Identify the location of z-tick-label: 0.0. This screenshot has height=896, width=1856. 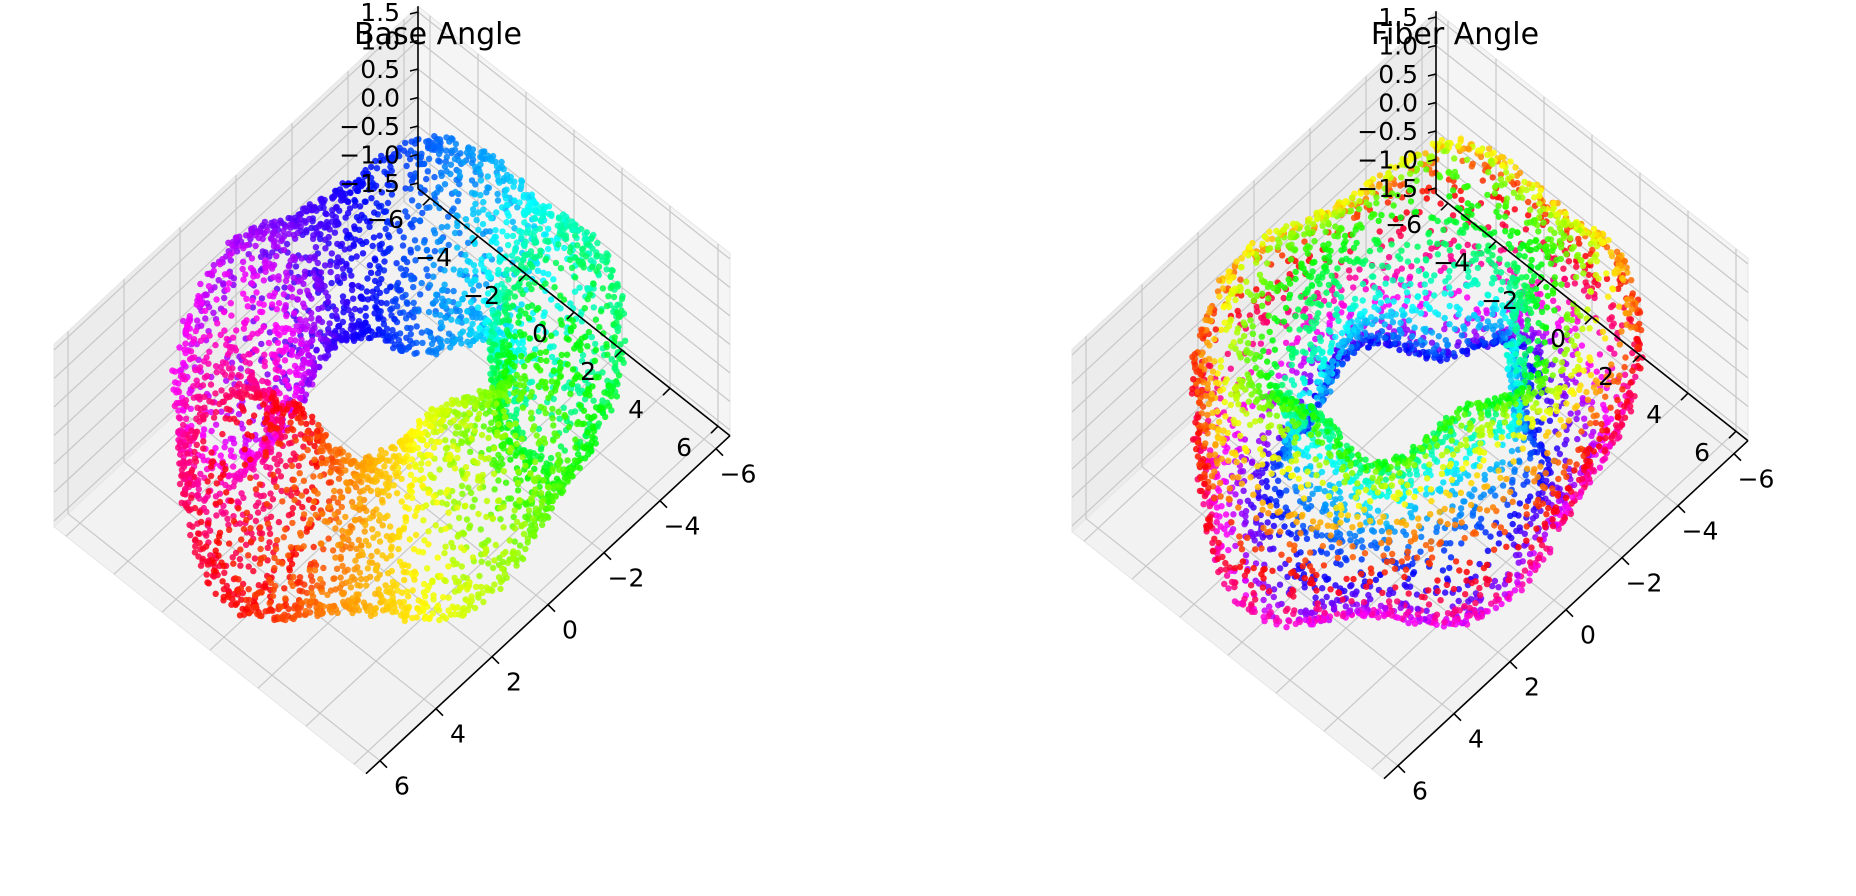
(380, 98).